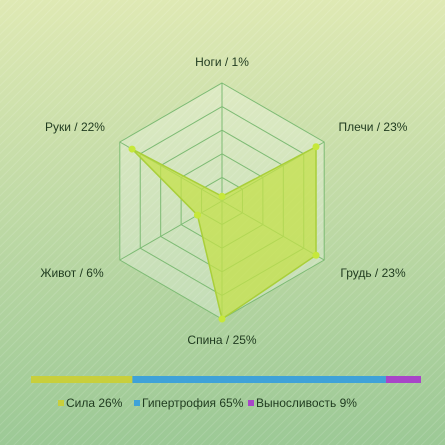 The image size is (445, 445). I want to click on axis-label: Ноги / 1%, so click(222, 62).